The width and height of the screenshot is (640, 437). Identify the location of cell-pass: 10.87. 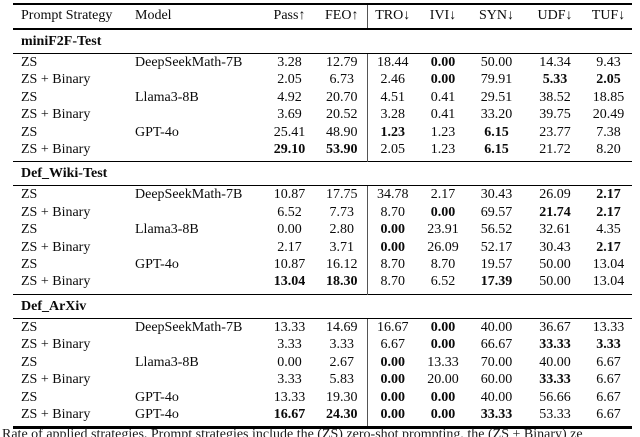
(289, 195).